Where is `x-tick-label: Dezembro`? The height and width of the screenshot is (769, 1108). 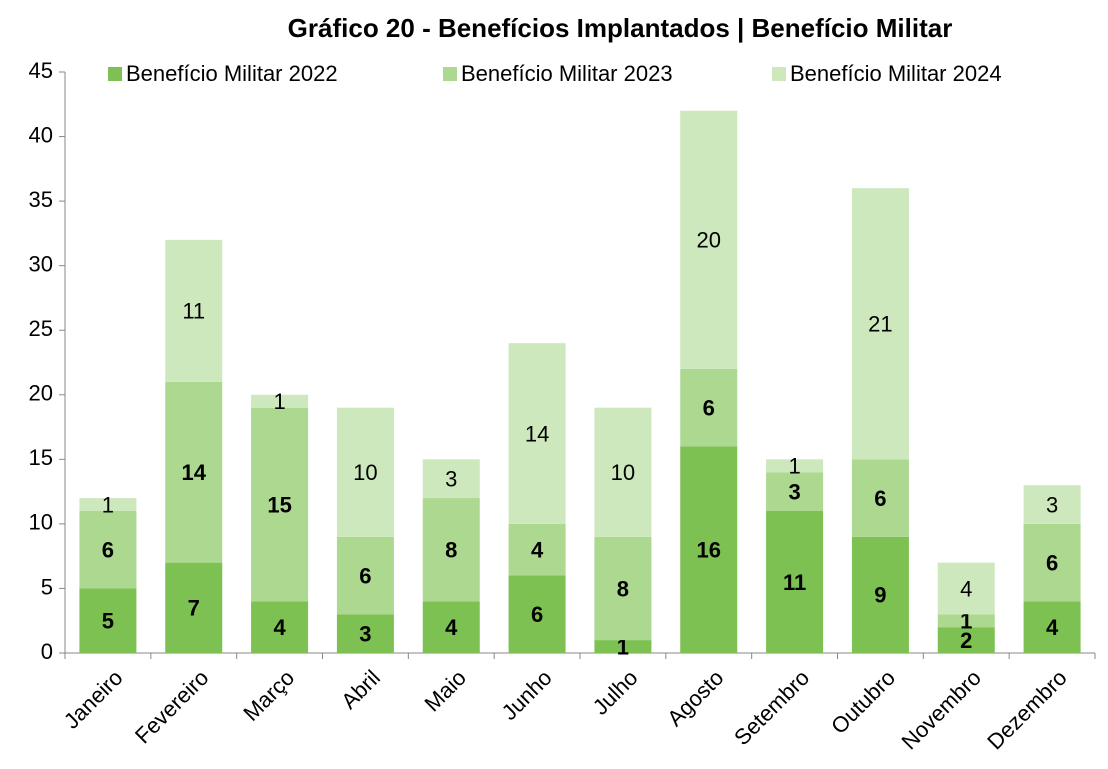 x-tick-label: Dezembro is located at coordinates (1026, 709).